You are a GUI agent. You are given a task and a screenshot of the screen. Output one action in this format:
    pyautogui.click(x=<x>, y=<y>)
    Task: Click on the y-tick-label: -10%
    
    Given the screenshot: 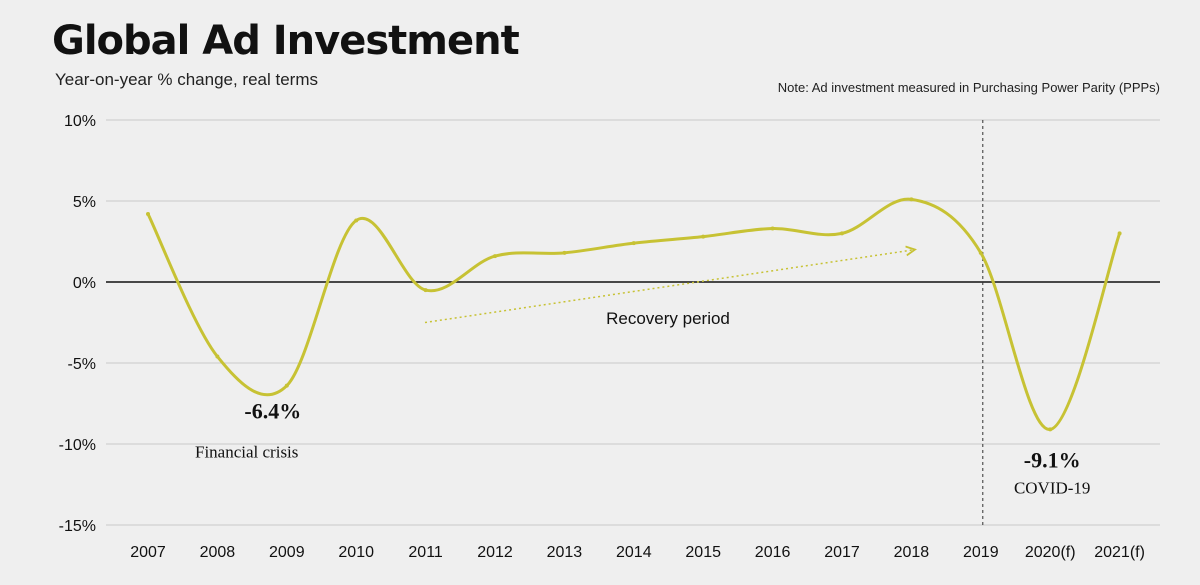 What is the action you would take?
    pyautogui.click(x=77, y=445)
    